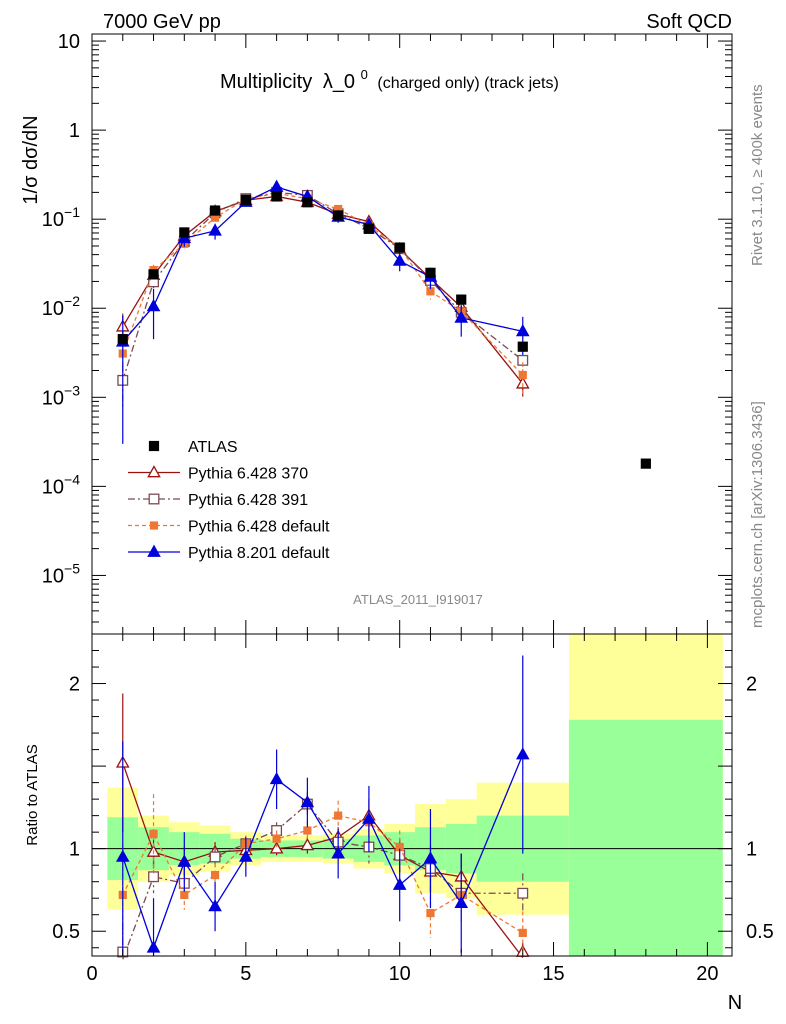 This screenshot has width=786, height=1024. I want to click on y-tick-label: 10⁻⁴, so click(61, 484).